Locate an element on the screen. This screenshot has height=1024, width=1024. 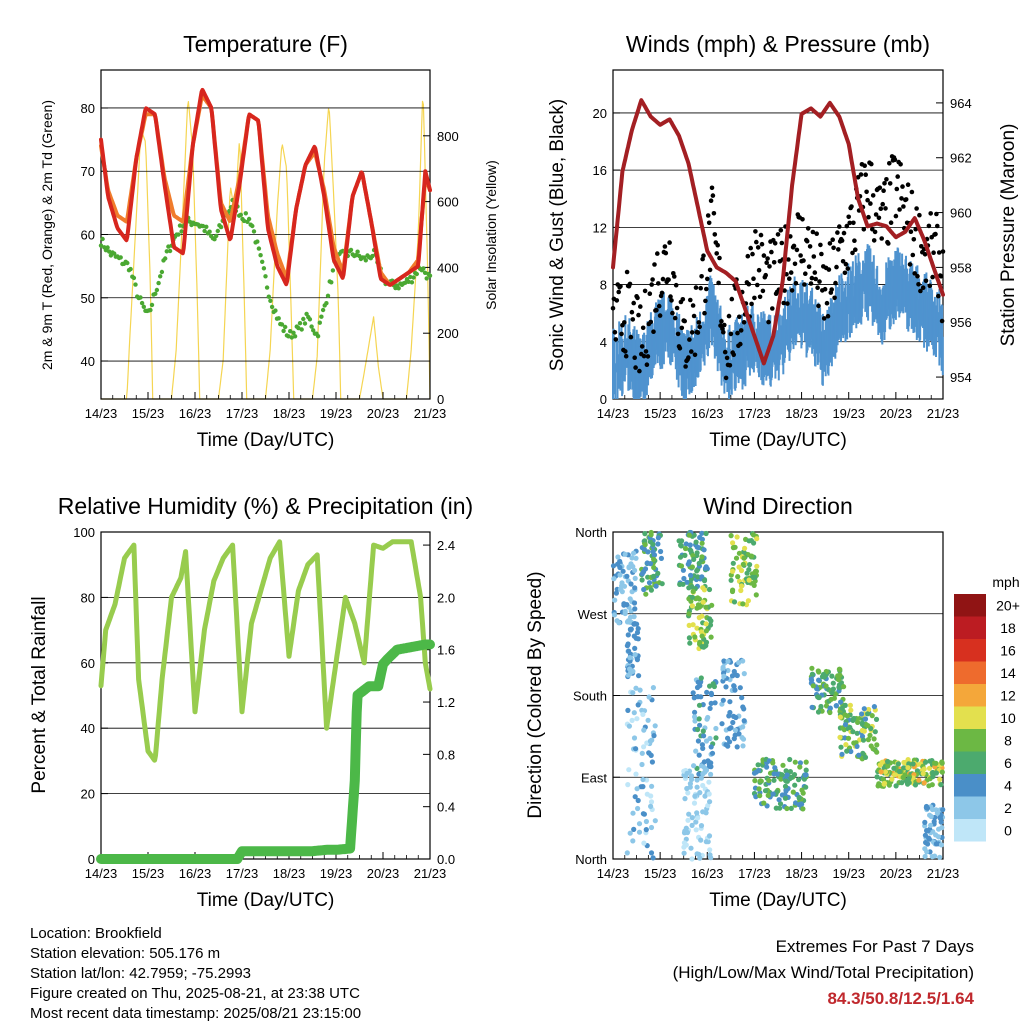
x-tick-label: 20/23 is located at coordinates (383, 413).